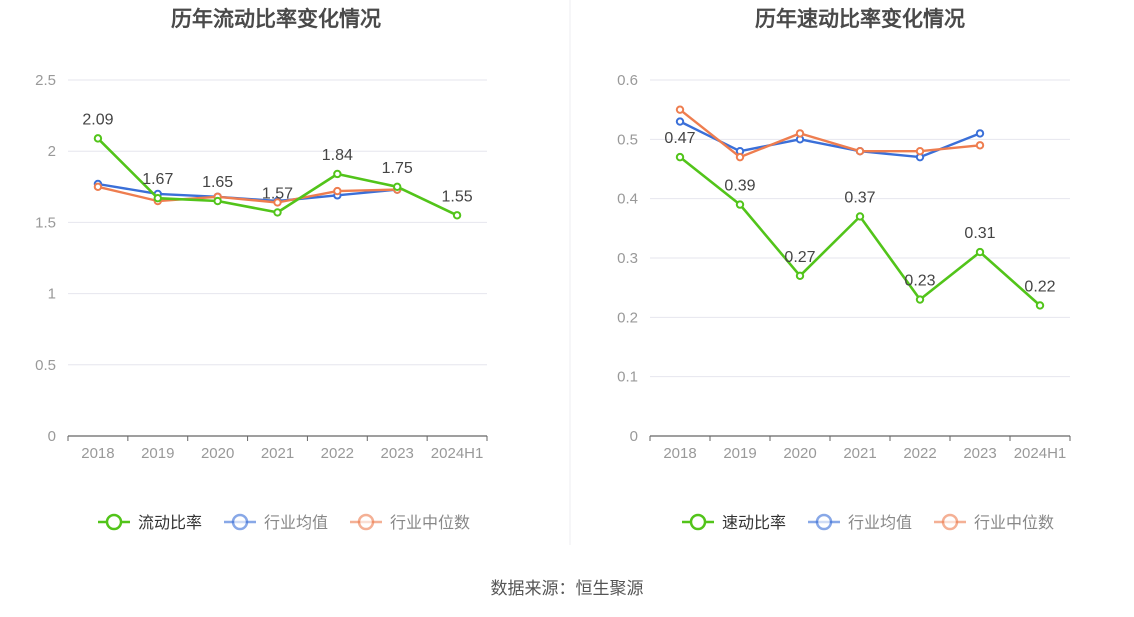  What do you see at coordinates (979, 233) in the screenshot?
I see `data-label: 0.31` at bounding box center [979, 233].